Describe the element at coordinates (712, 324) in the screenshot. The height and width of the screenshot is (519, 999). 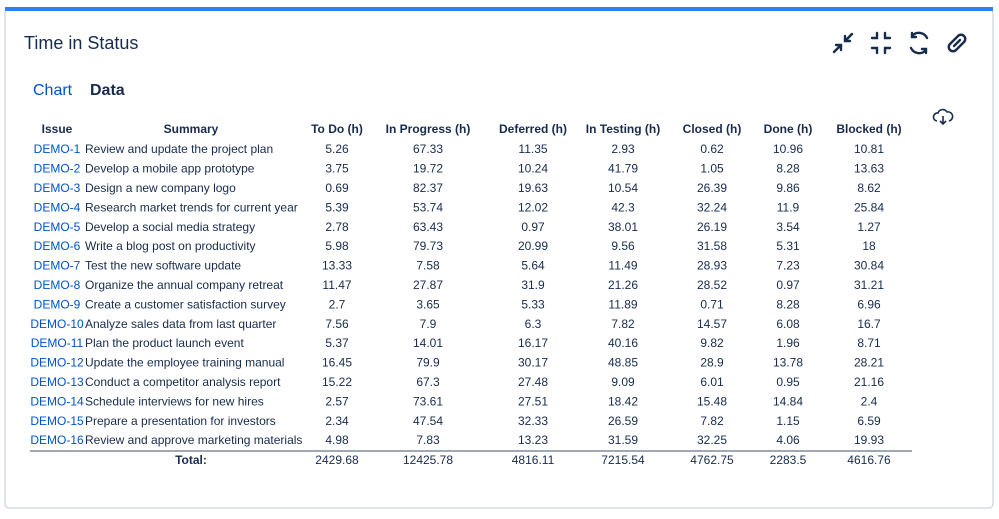
I see `hours-cell: 14.57` at that location.